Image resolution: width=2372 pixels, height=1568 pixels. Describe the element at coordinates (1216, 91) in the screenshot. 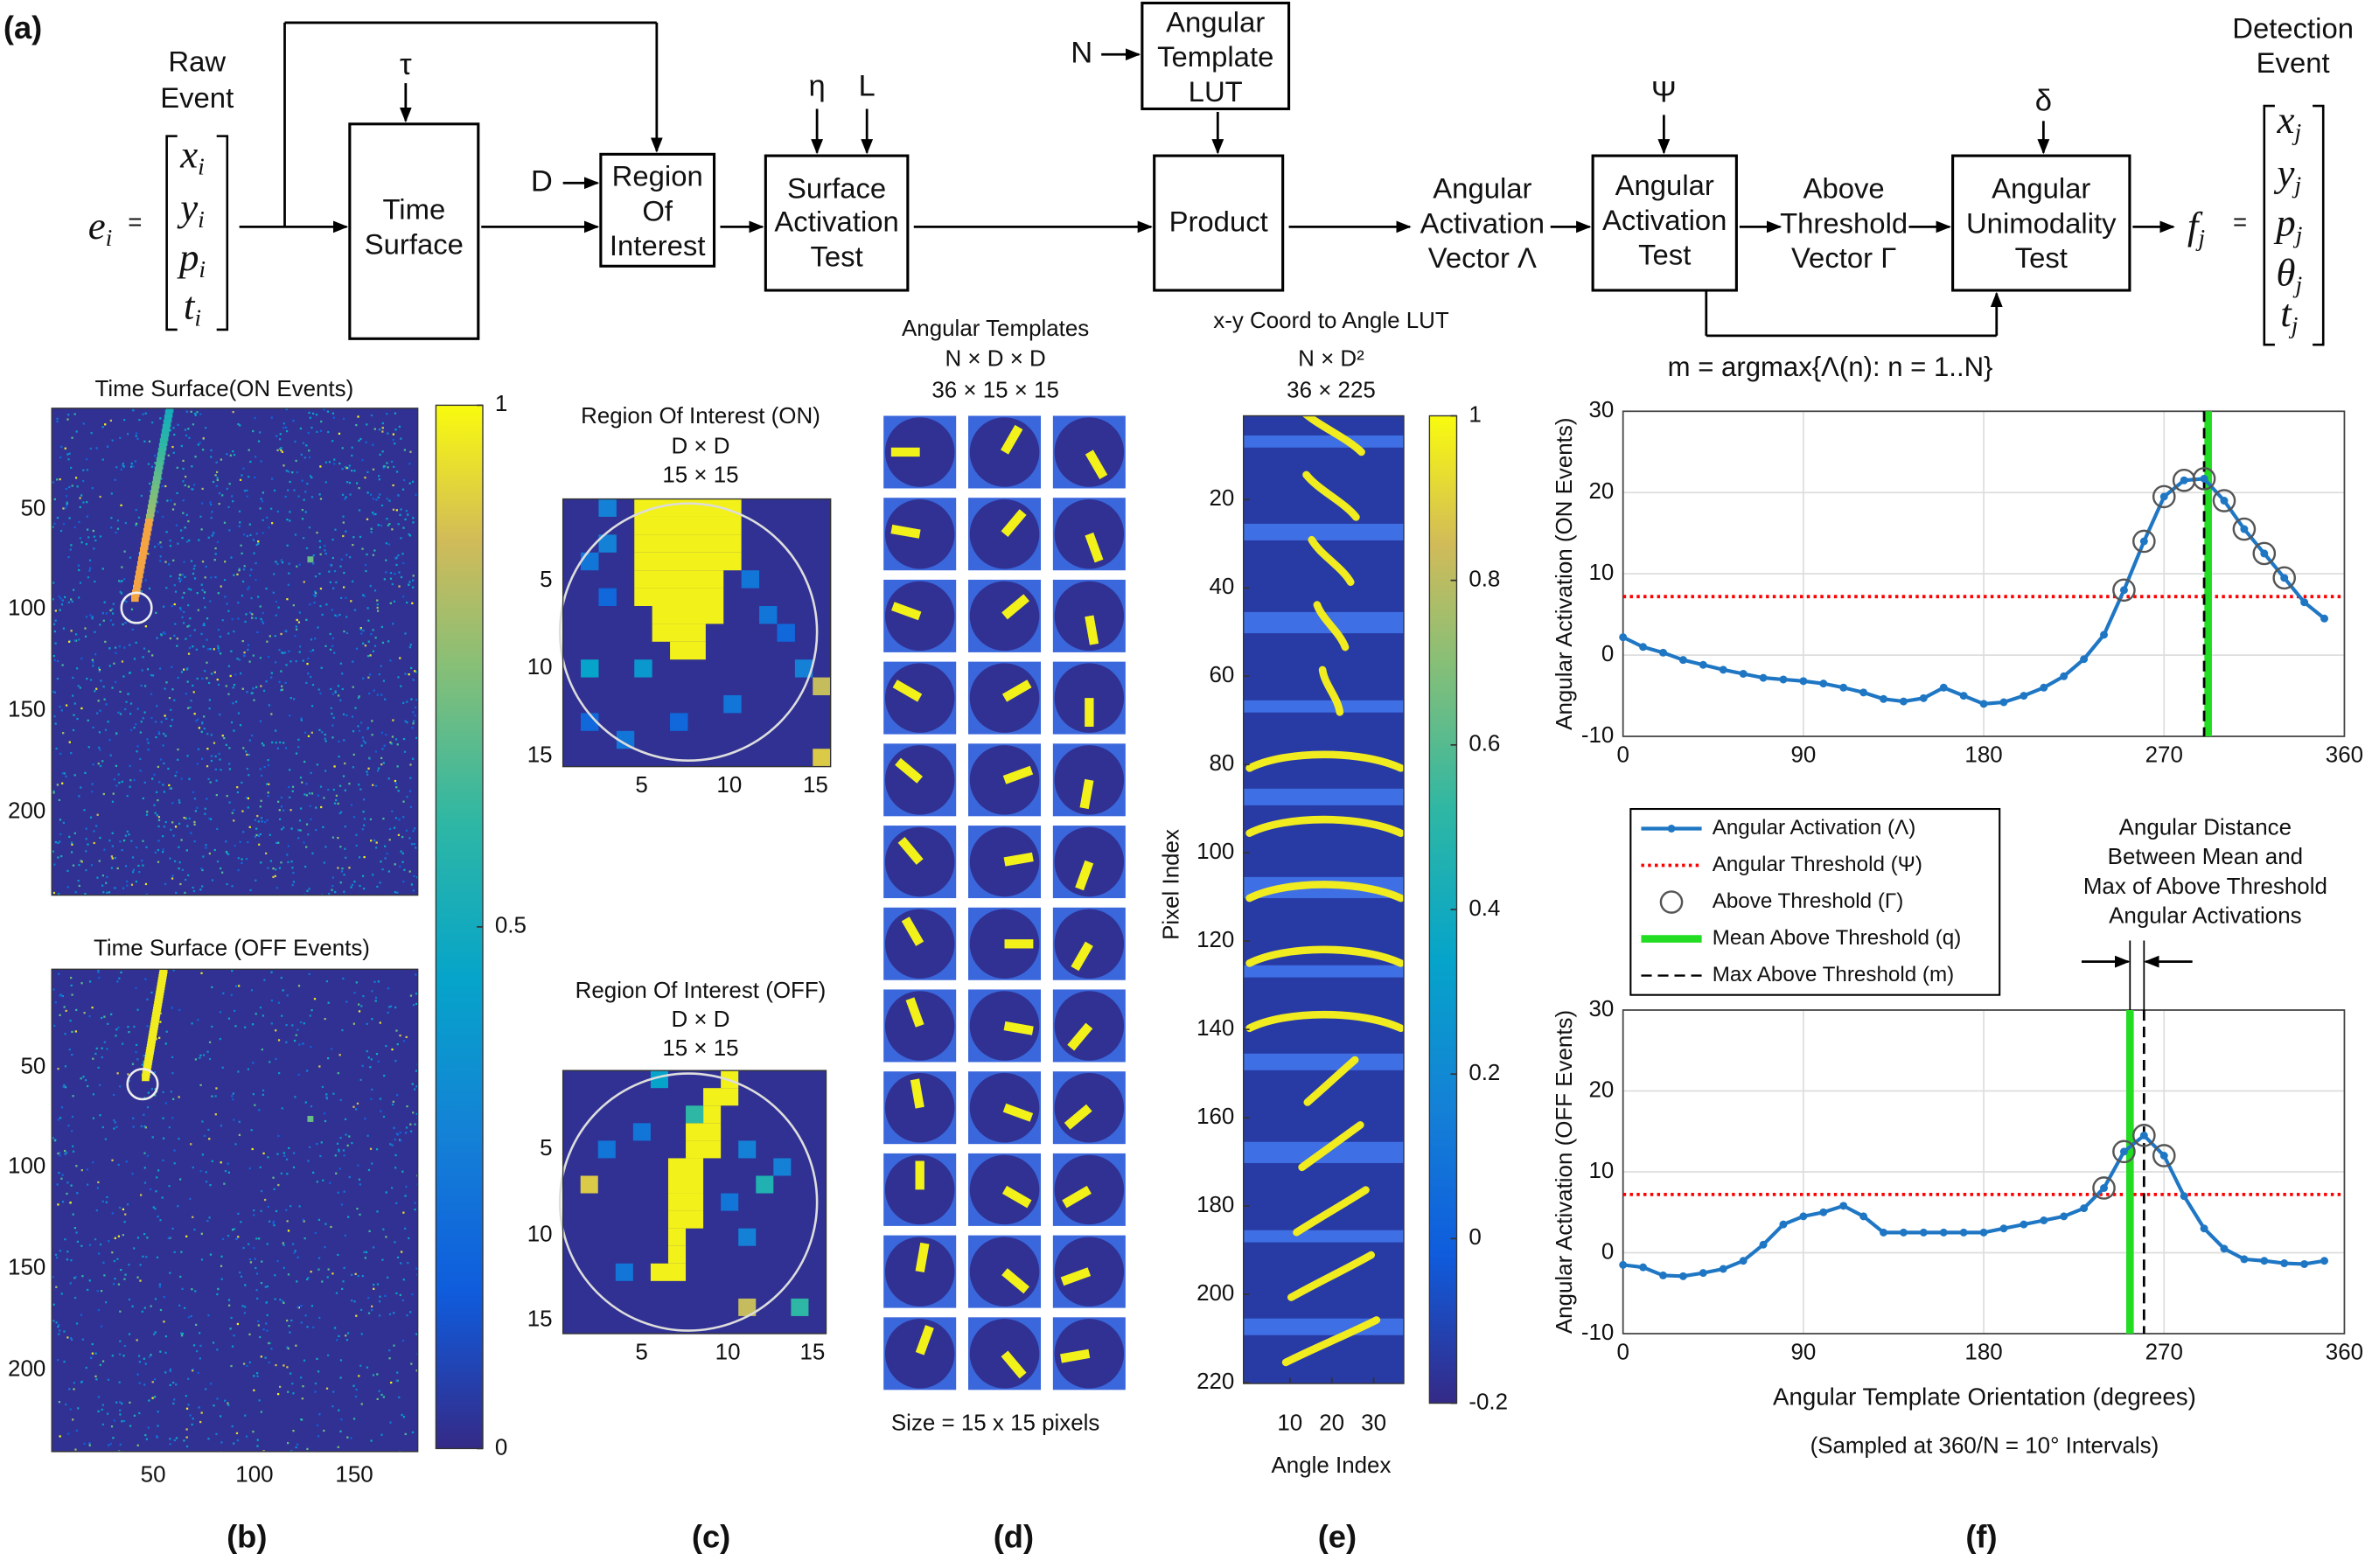

I see `box-label: LUT` at that location.